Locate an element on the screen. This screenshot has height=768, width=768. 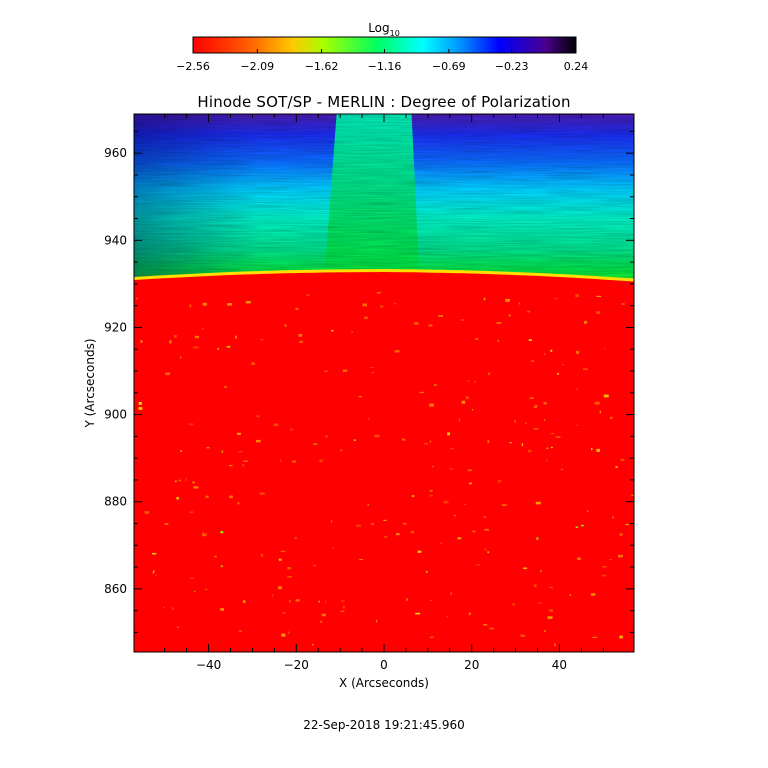
x-axis-label: X (Arcseconds) is located at coordinates (384, 683).